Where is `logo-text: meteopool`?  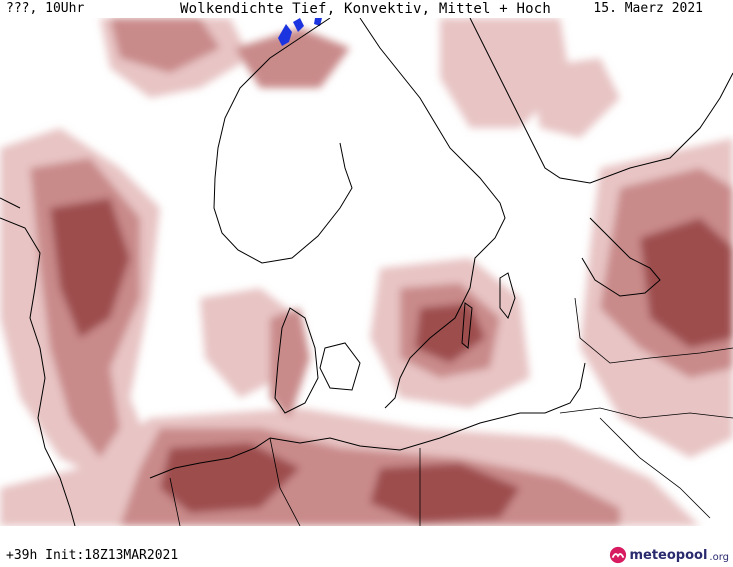
logo-text: meteopool is located at coordinates (668, 555).